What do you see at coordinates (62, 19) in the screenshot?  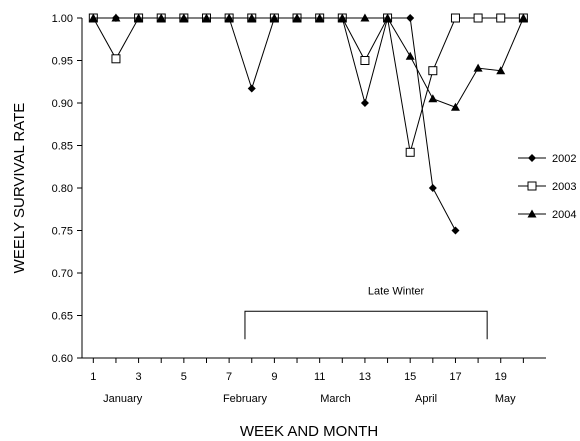 I see `y-tick-label: 1.00` at bounding box center [62, 19].